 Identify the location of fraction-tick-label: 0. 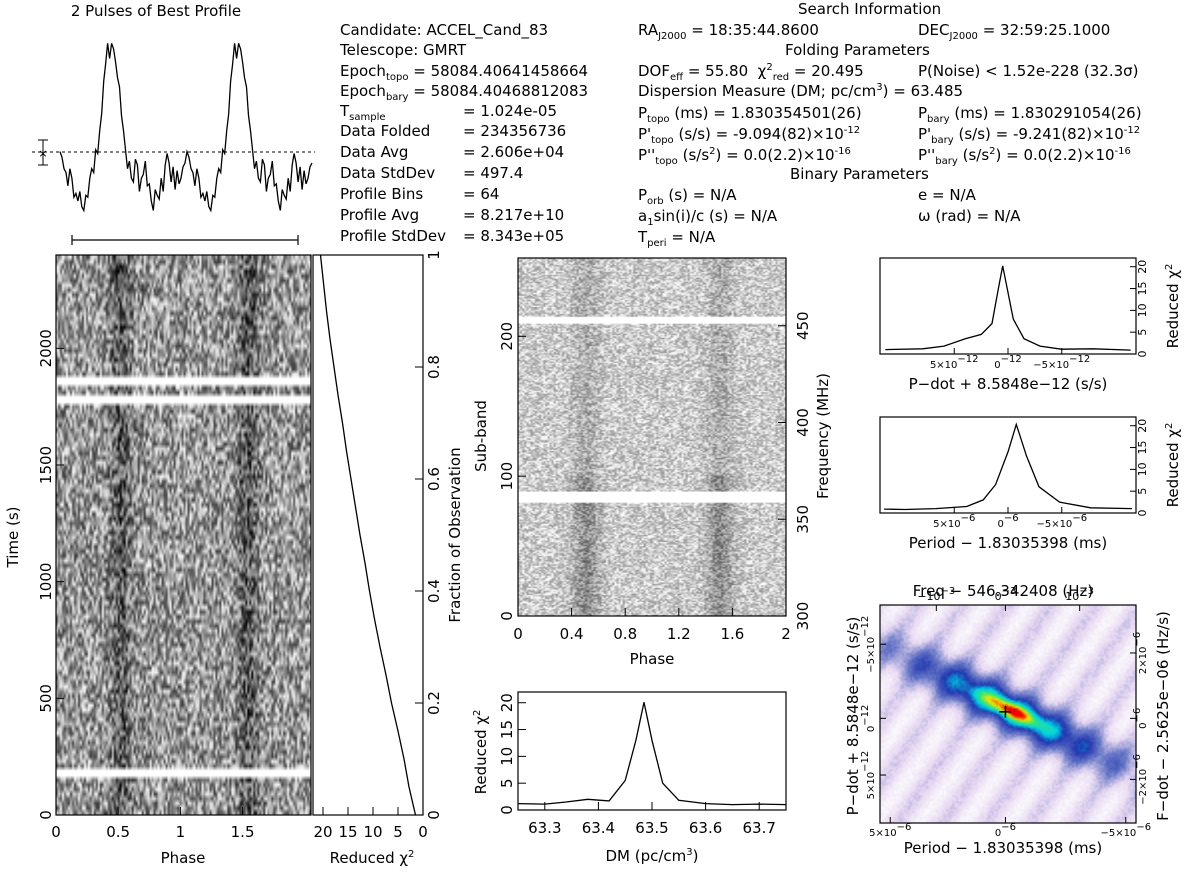
(434, 815).